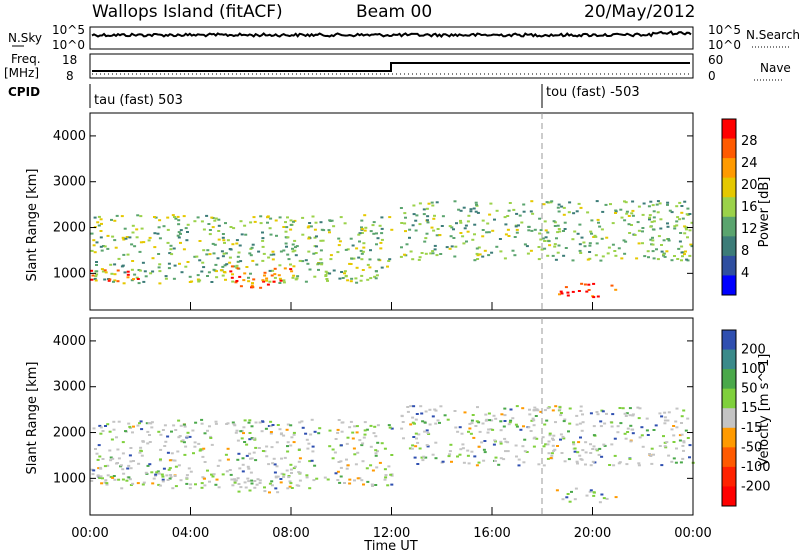  What do you see at coordinates (712, 76) in the screenshot?
I see `freq-right-bottom: 0` at bounding box center [712, 76].